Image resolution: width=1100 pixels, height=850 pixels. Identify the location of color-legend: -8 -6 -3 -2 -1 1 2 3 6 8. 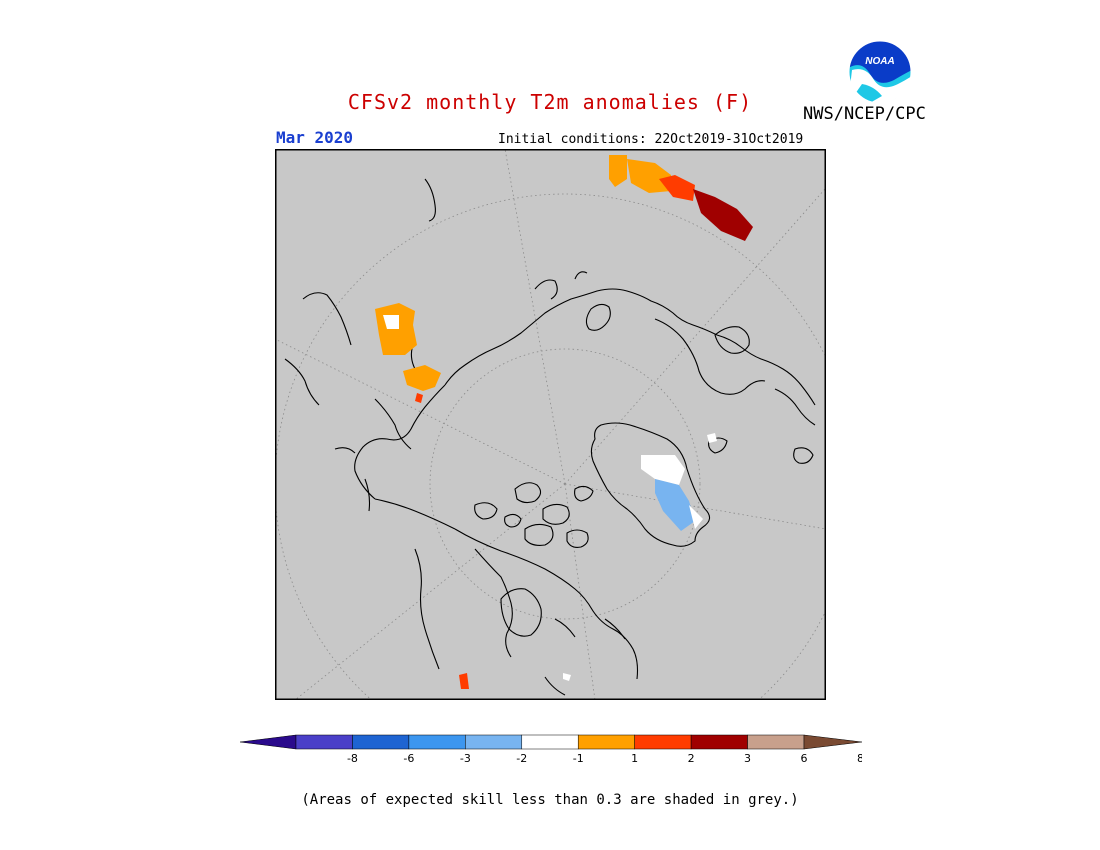
(551, 749).